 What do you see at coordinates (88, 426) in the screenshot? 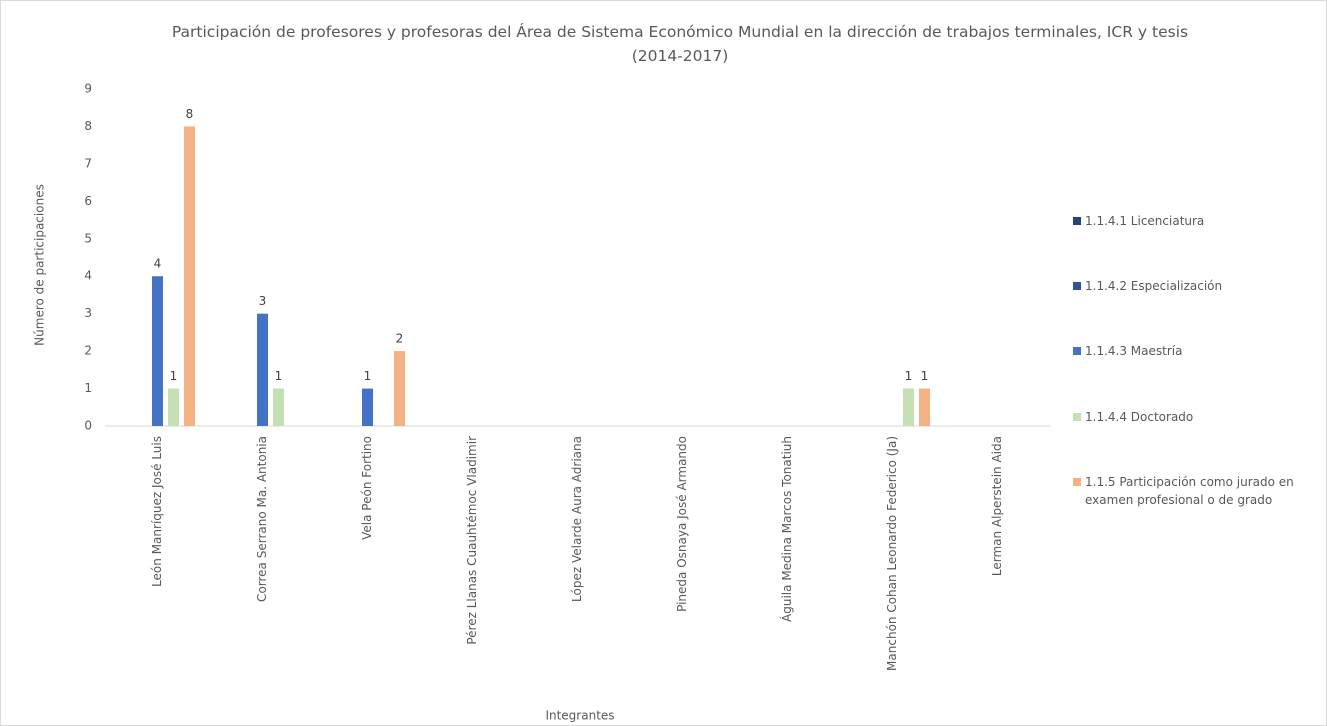
I see `y-tick-label: 0` at bounding box center [88, 426].